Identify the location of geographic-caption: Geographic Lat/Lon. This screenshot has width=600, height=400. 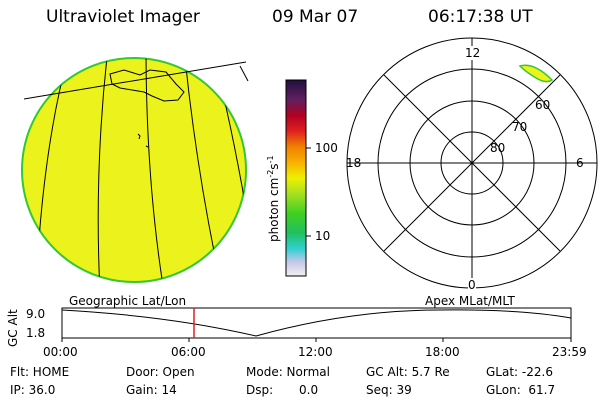
(128, 301).